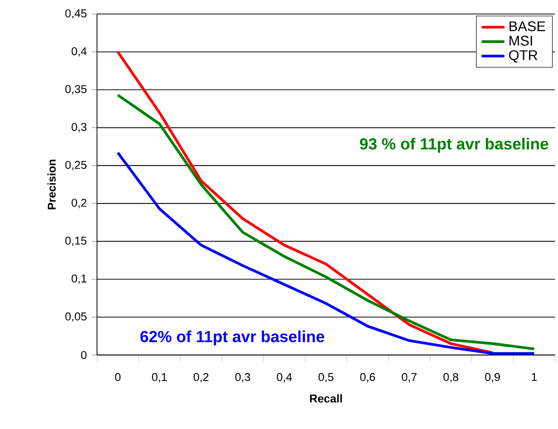 This screenshot has height=429, width=558. I want to click on x-tick-label: 0,5, so click(326, 377).